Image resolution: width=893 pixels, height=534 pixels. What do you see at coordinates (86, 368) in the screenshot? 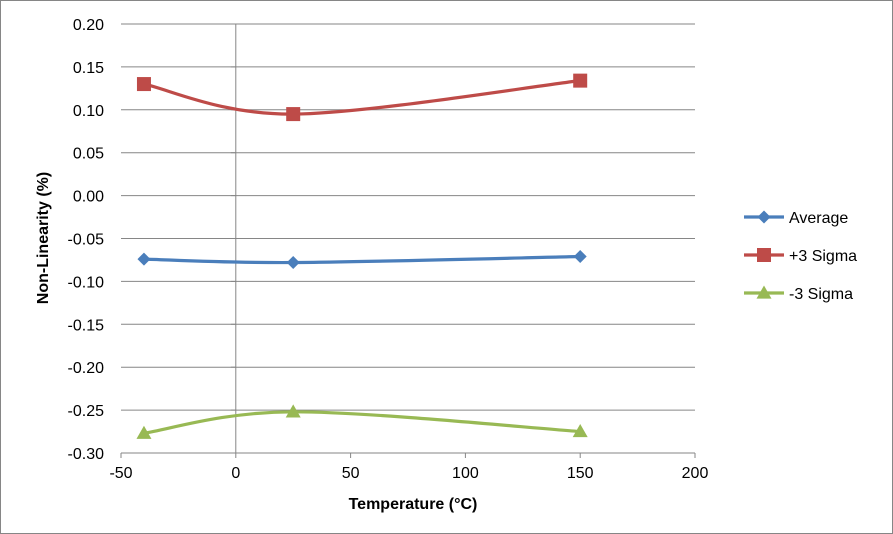
I see `y-tick-label: -0.20` at bounding box center [86, 368].